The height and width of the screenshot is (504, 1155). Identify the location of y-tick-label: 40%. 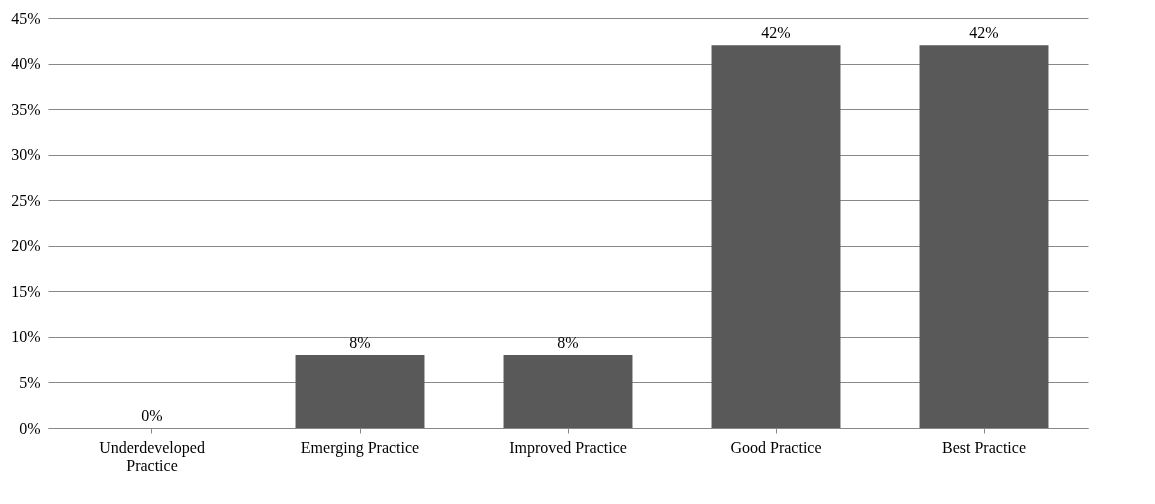
(26, 64).